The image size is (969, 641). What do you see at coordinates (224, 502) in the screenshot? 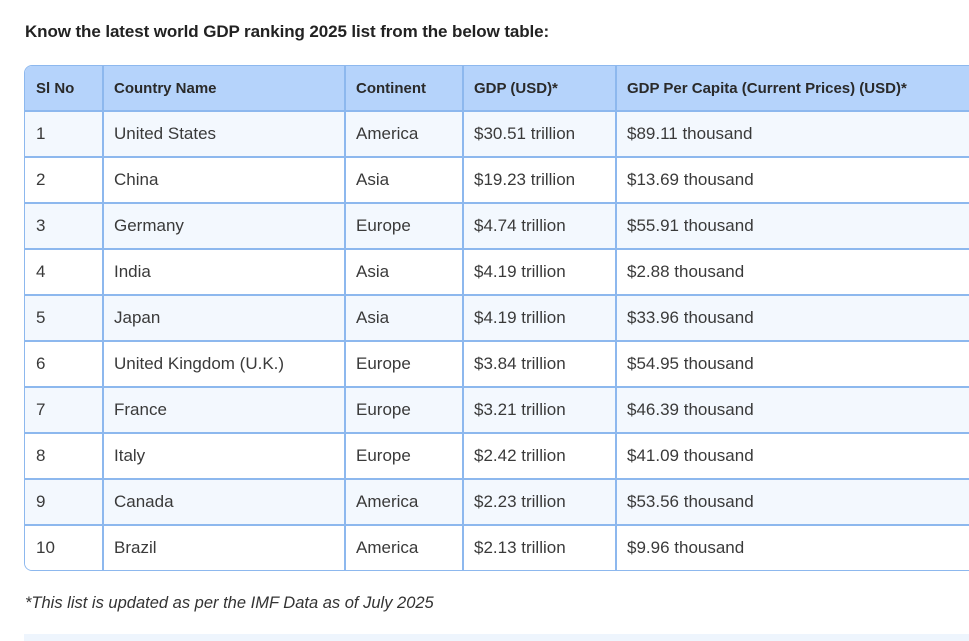
I see `cell-country: Canada` at bounding box center [224, 502].